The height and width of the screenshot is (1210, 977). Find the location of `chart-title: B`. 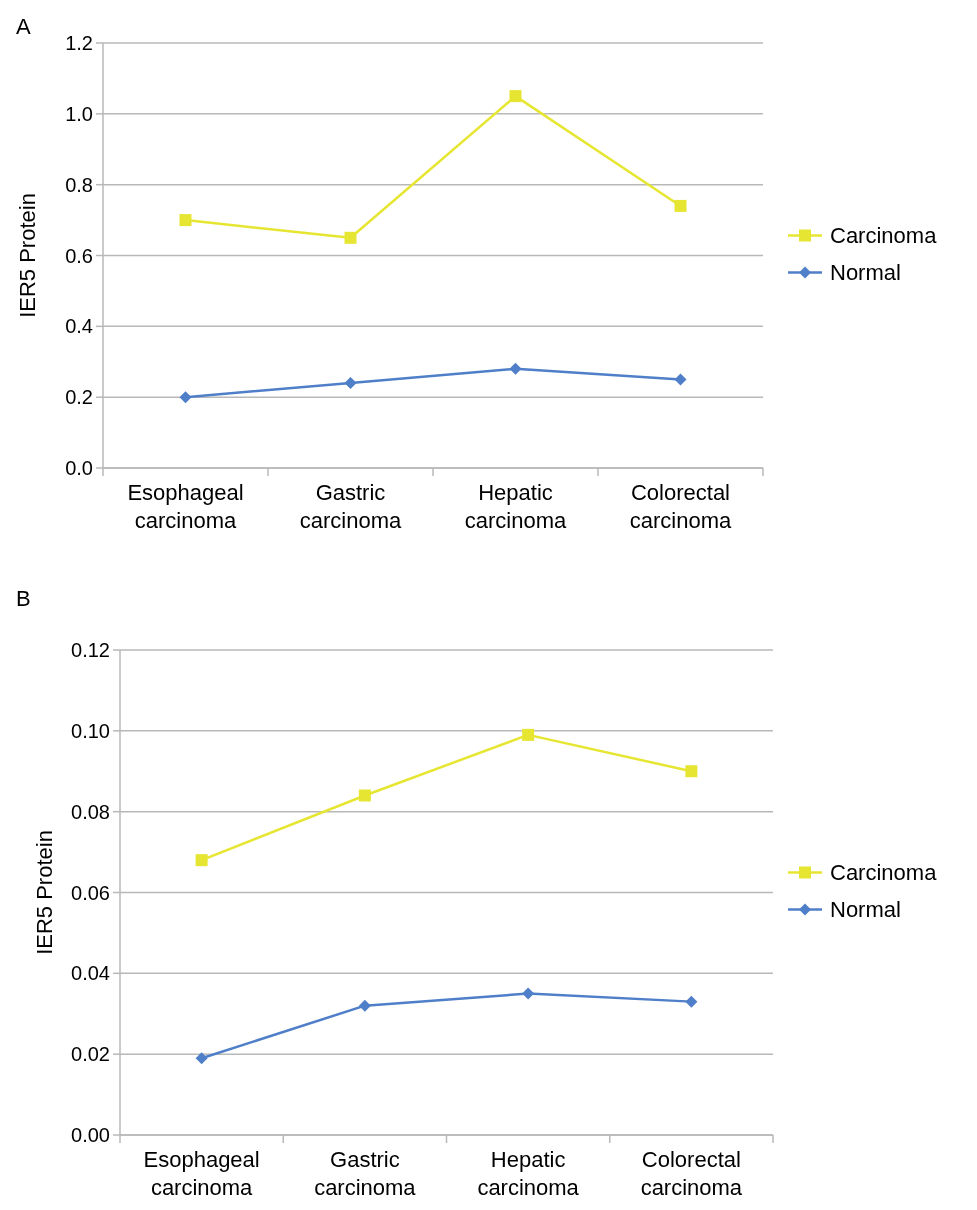

chart-title: B is located at coordinates (23, 598).